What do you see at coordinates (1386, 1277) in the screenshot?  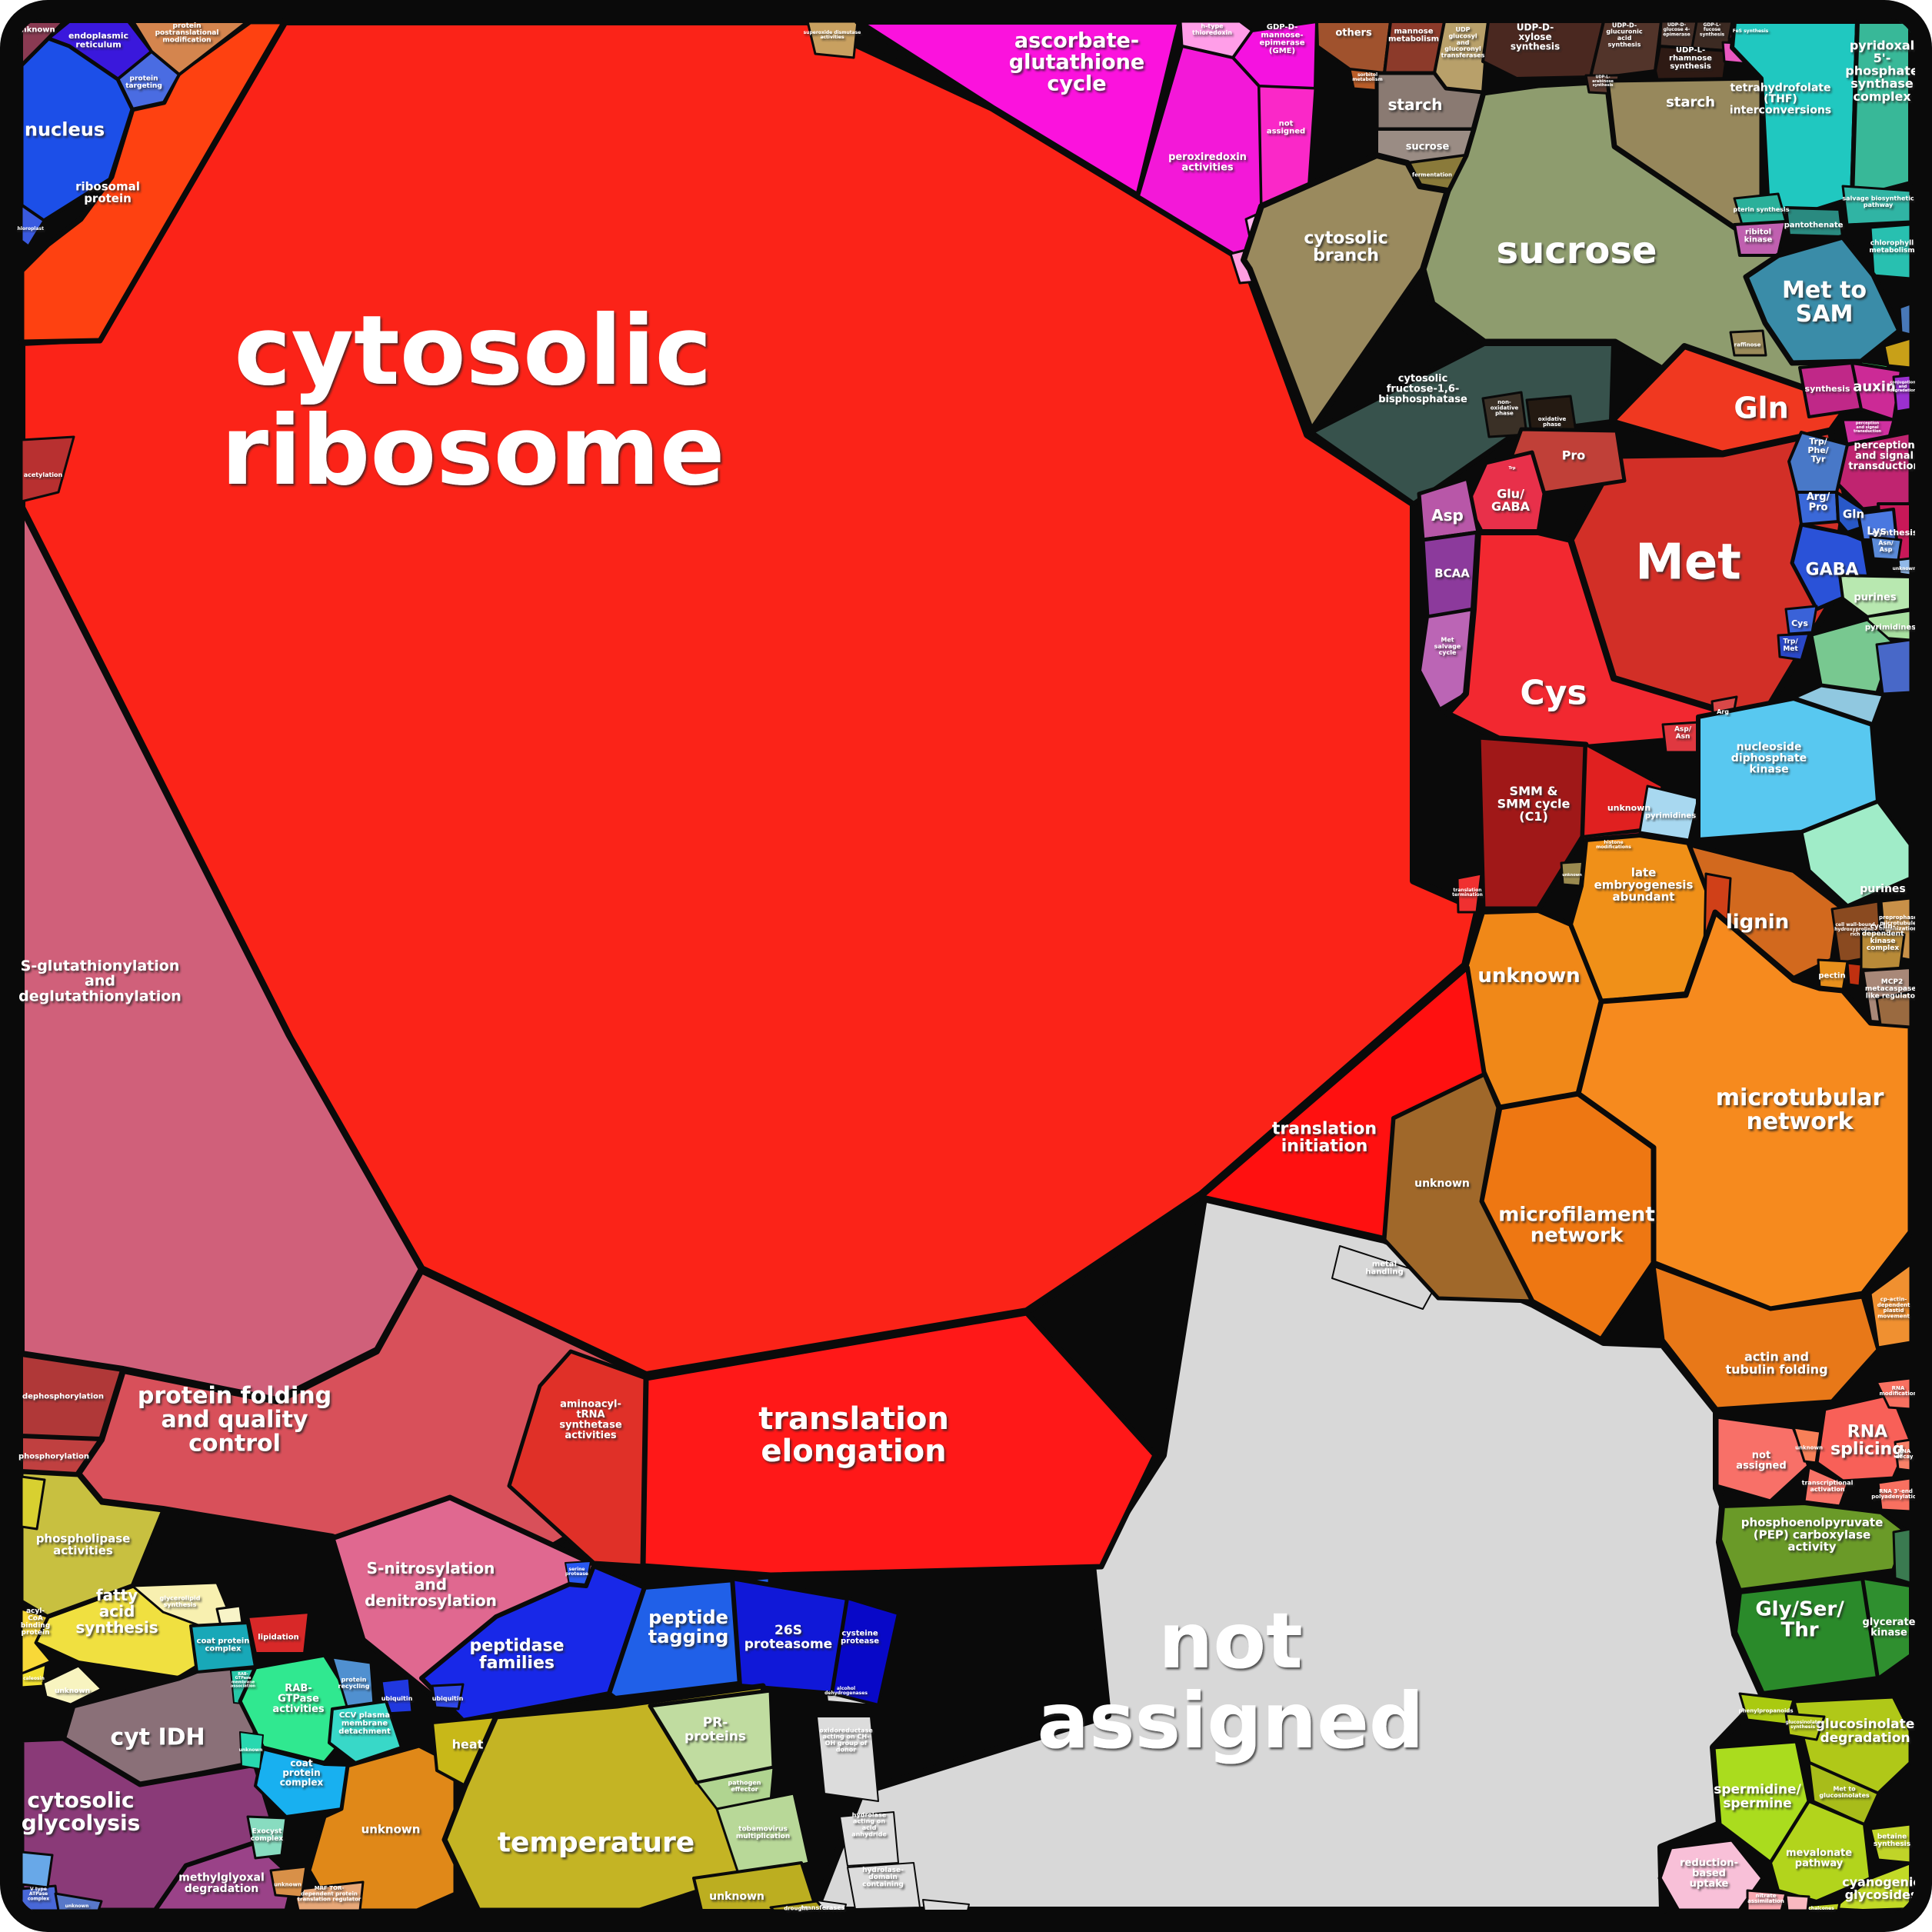 I see `cell-metal-handling` at bounding box center [1386, 1277].